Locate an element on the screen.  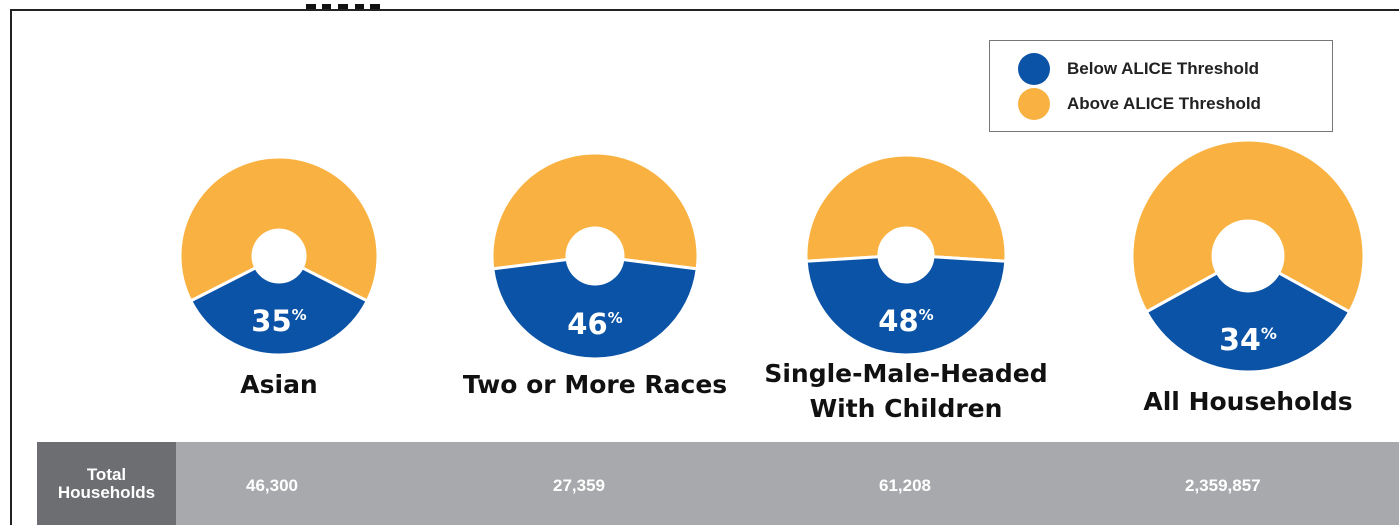
cropped-title-glyphs is located at coordinates (343, 6).